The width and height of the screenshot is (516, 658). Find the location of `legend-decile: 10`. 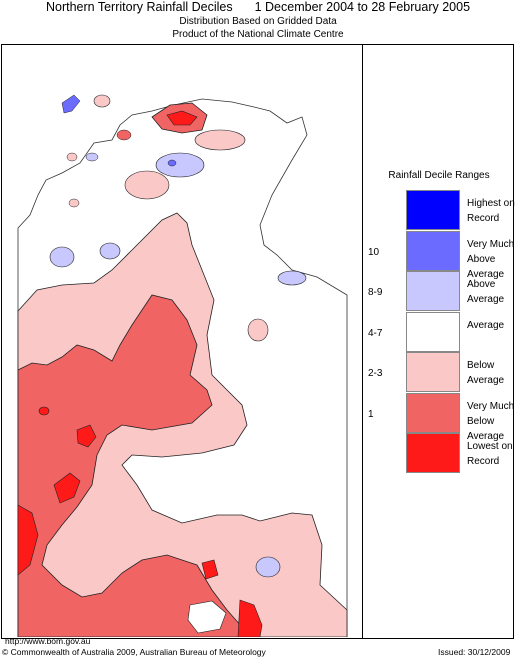

legend-decile: 10 is located at coordinates (374, 252).